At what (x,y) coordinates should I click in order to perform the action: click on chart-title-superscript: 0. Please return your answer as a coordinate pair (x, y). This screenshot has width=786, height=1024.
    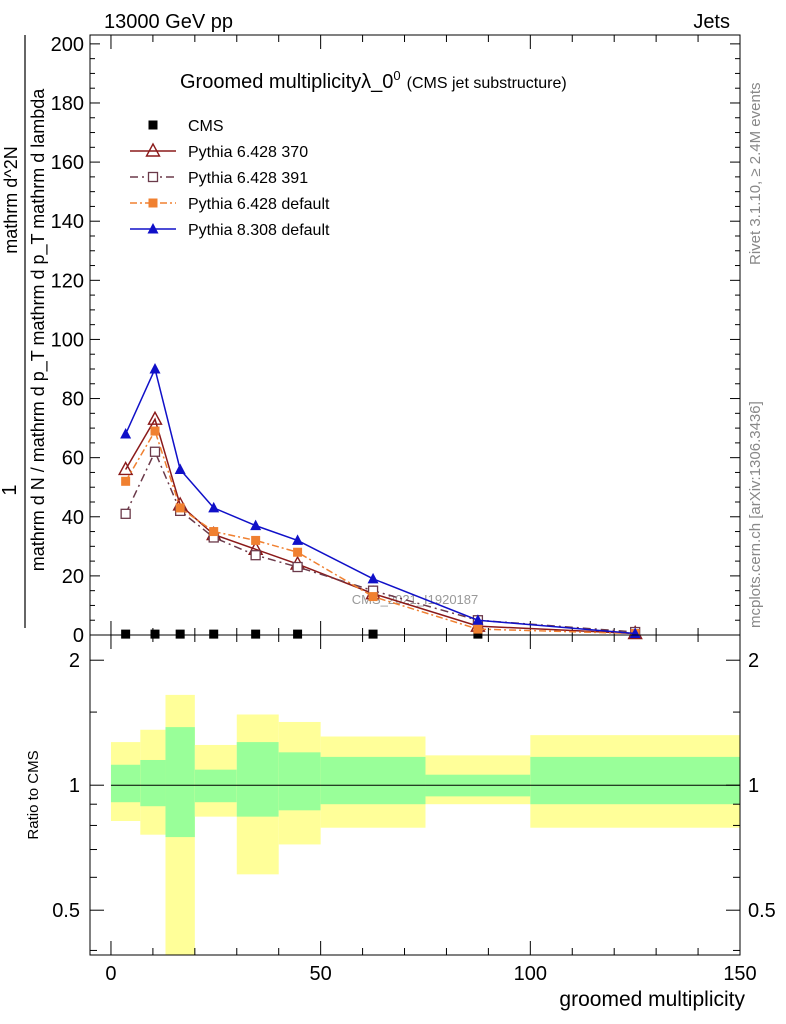
    Looking at the image, I should click on (396, 75).